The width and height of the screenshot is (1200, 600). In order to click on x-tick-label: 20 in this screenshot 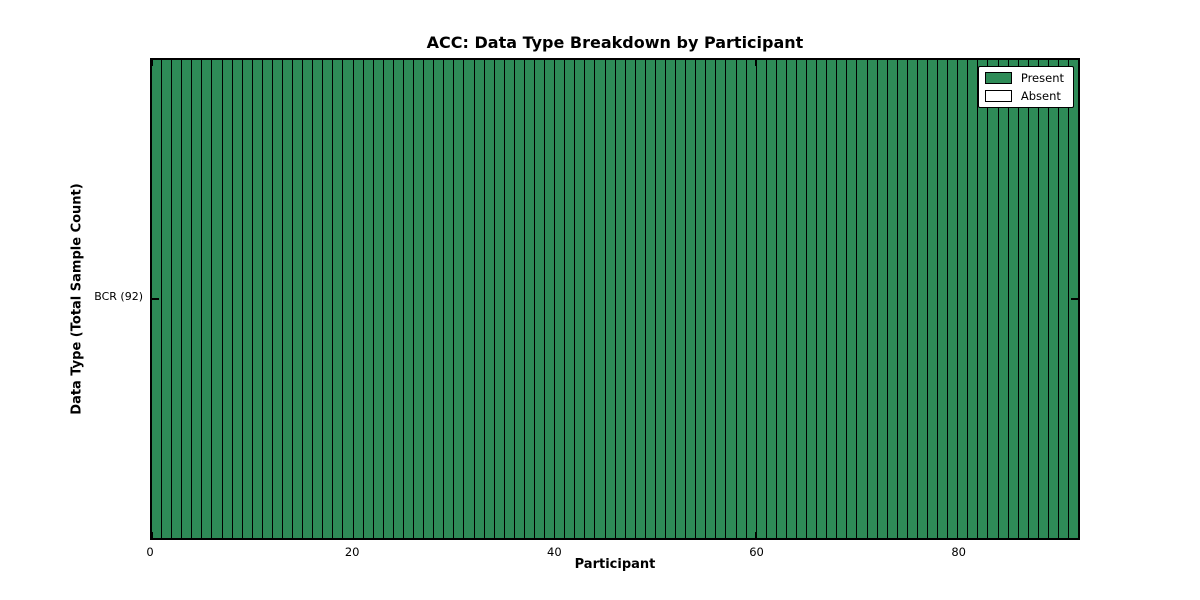, I will do `click(352, 552)`.